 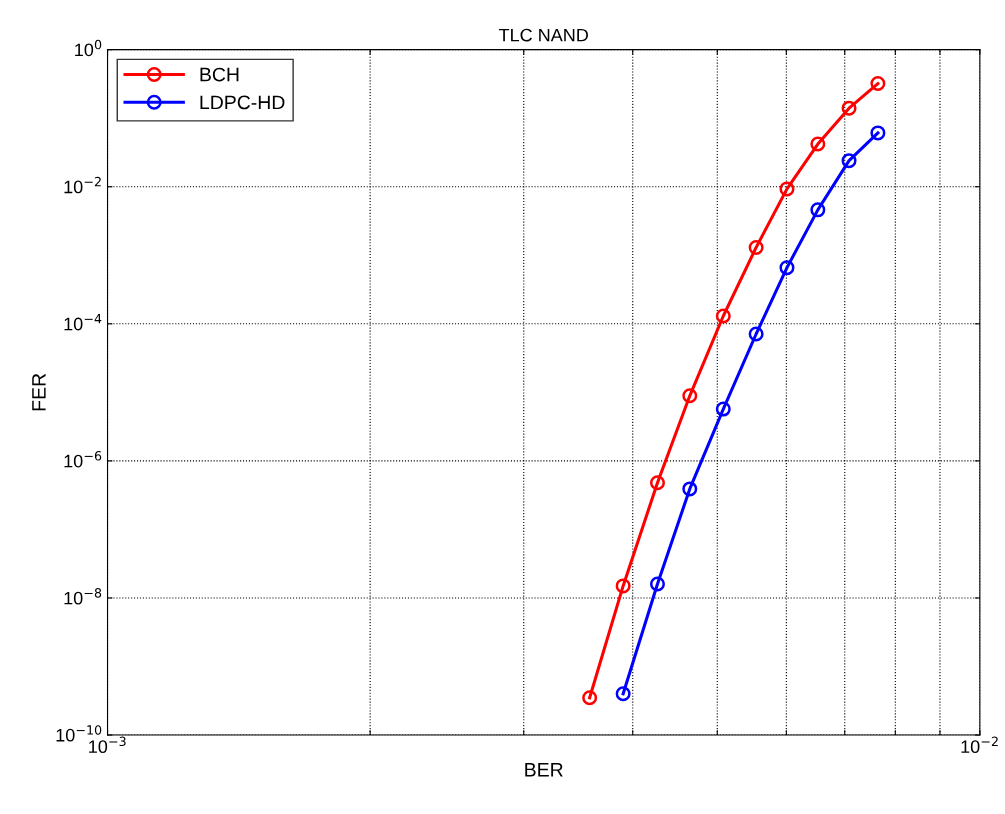 I want to click on y-tick-label: 10$^{−6}$, so click(x=83, y=459).